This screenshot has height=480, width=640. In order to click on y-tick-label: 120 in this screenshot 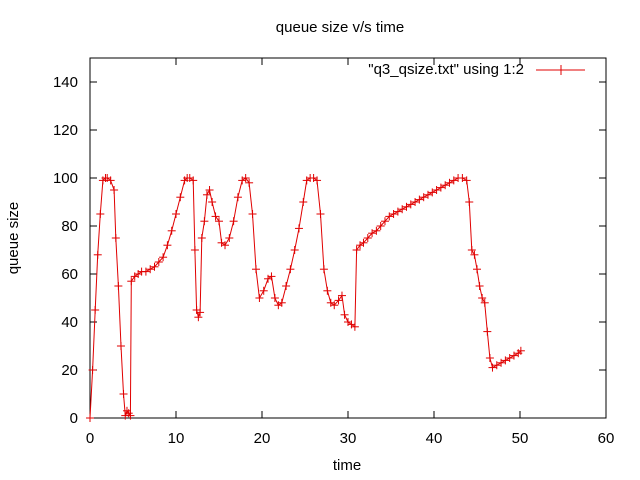, I will do `click(65, 130)`.